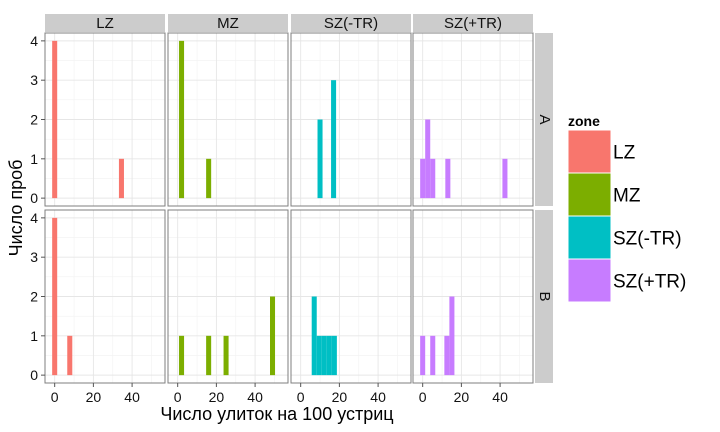 This screenshot has height=432, width=720. I want to click on row-strip-label: B, so click(544, 296).